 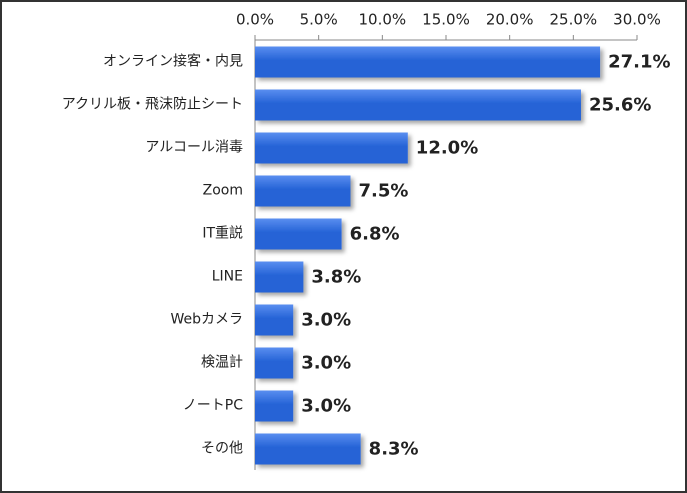 I want to click on y-tick-label: Zoom, so click(x=223, y=191).